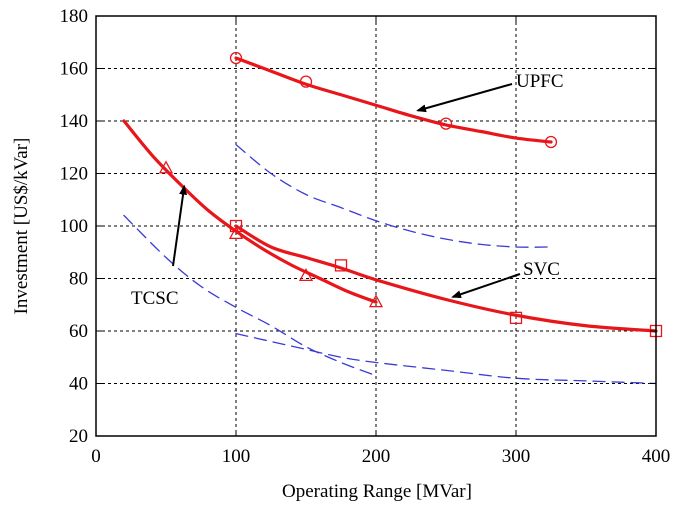 This screenshot has height=509, width=675. I want to click on x-axis-title: Operating Range [MVar], so click(377, 491).